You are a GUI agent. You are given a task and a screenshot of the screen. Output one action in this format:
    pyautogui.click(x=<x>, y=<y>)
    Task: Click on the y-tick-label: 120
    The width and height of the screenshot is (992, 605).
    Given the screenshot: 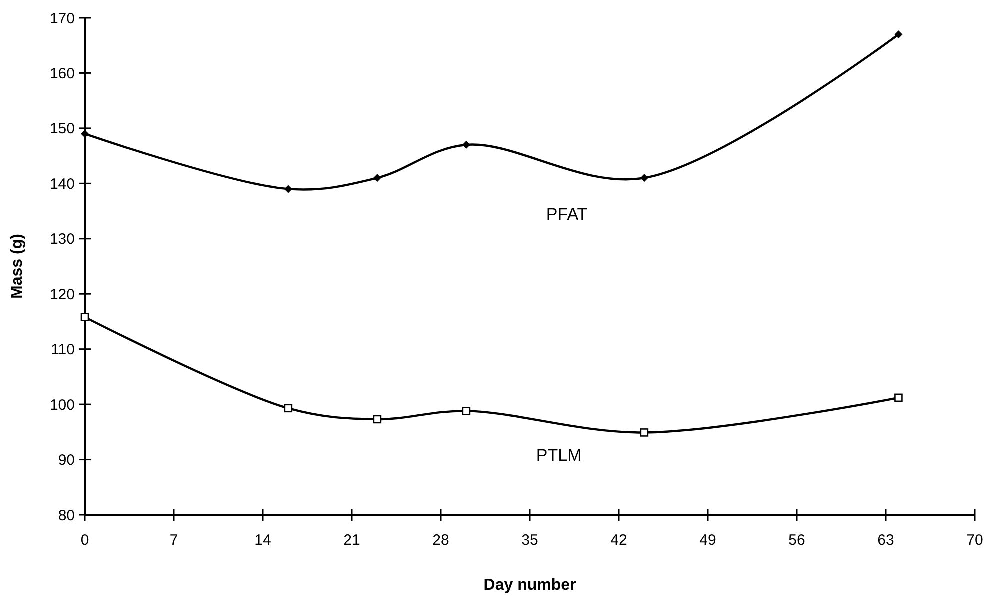 What is the action you would take?
    pyautogui.click(x=62, y=295)
    